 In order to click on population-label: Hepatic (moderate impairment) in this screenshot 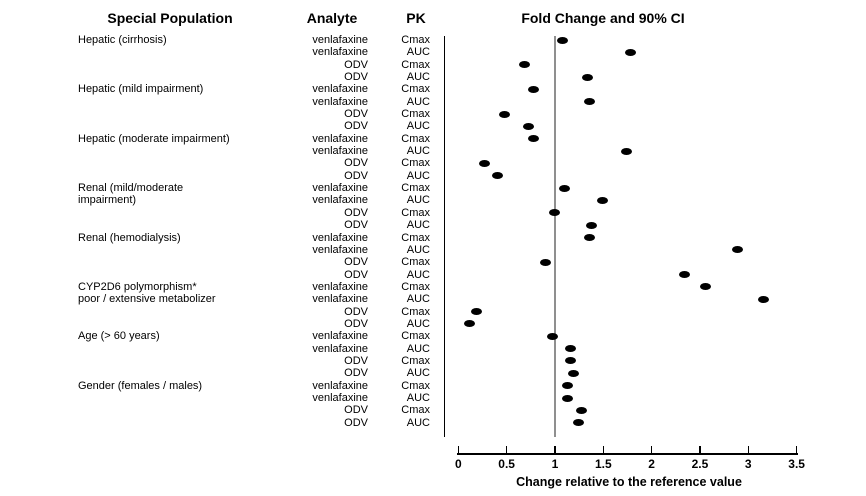, I will do `click(154, 138)`.